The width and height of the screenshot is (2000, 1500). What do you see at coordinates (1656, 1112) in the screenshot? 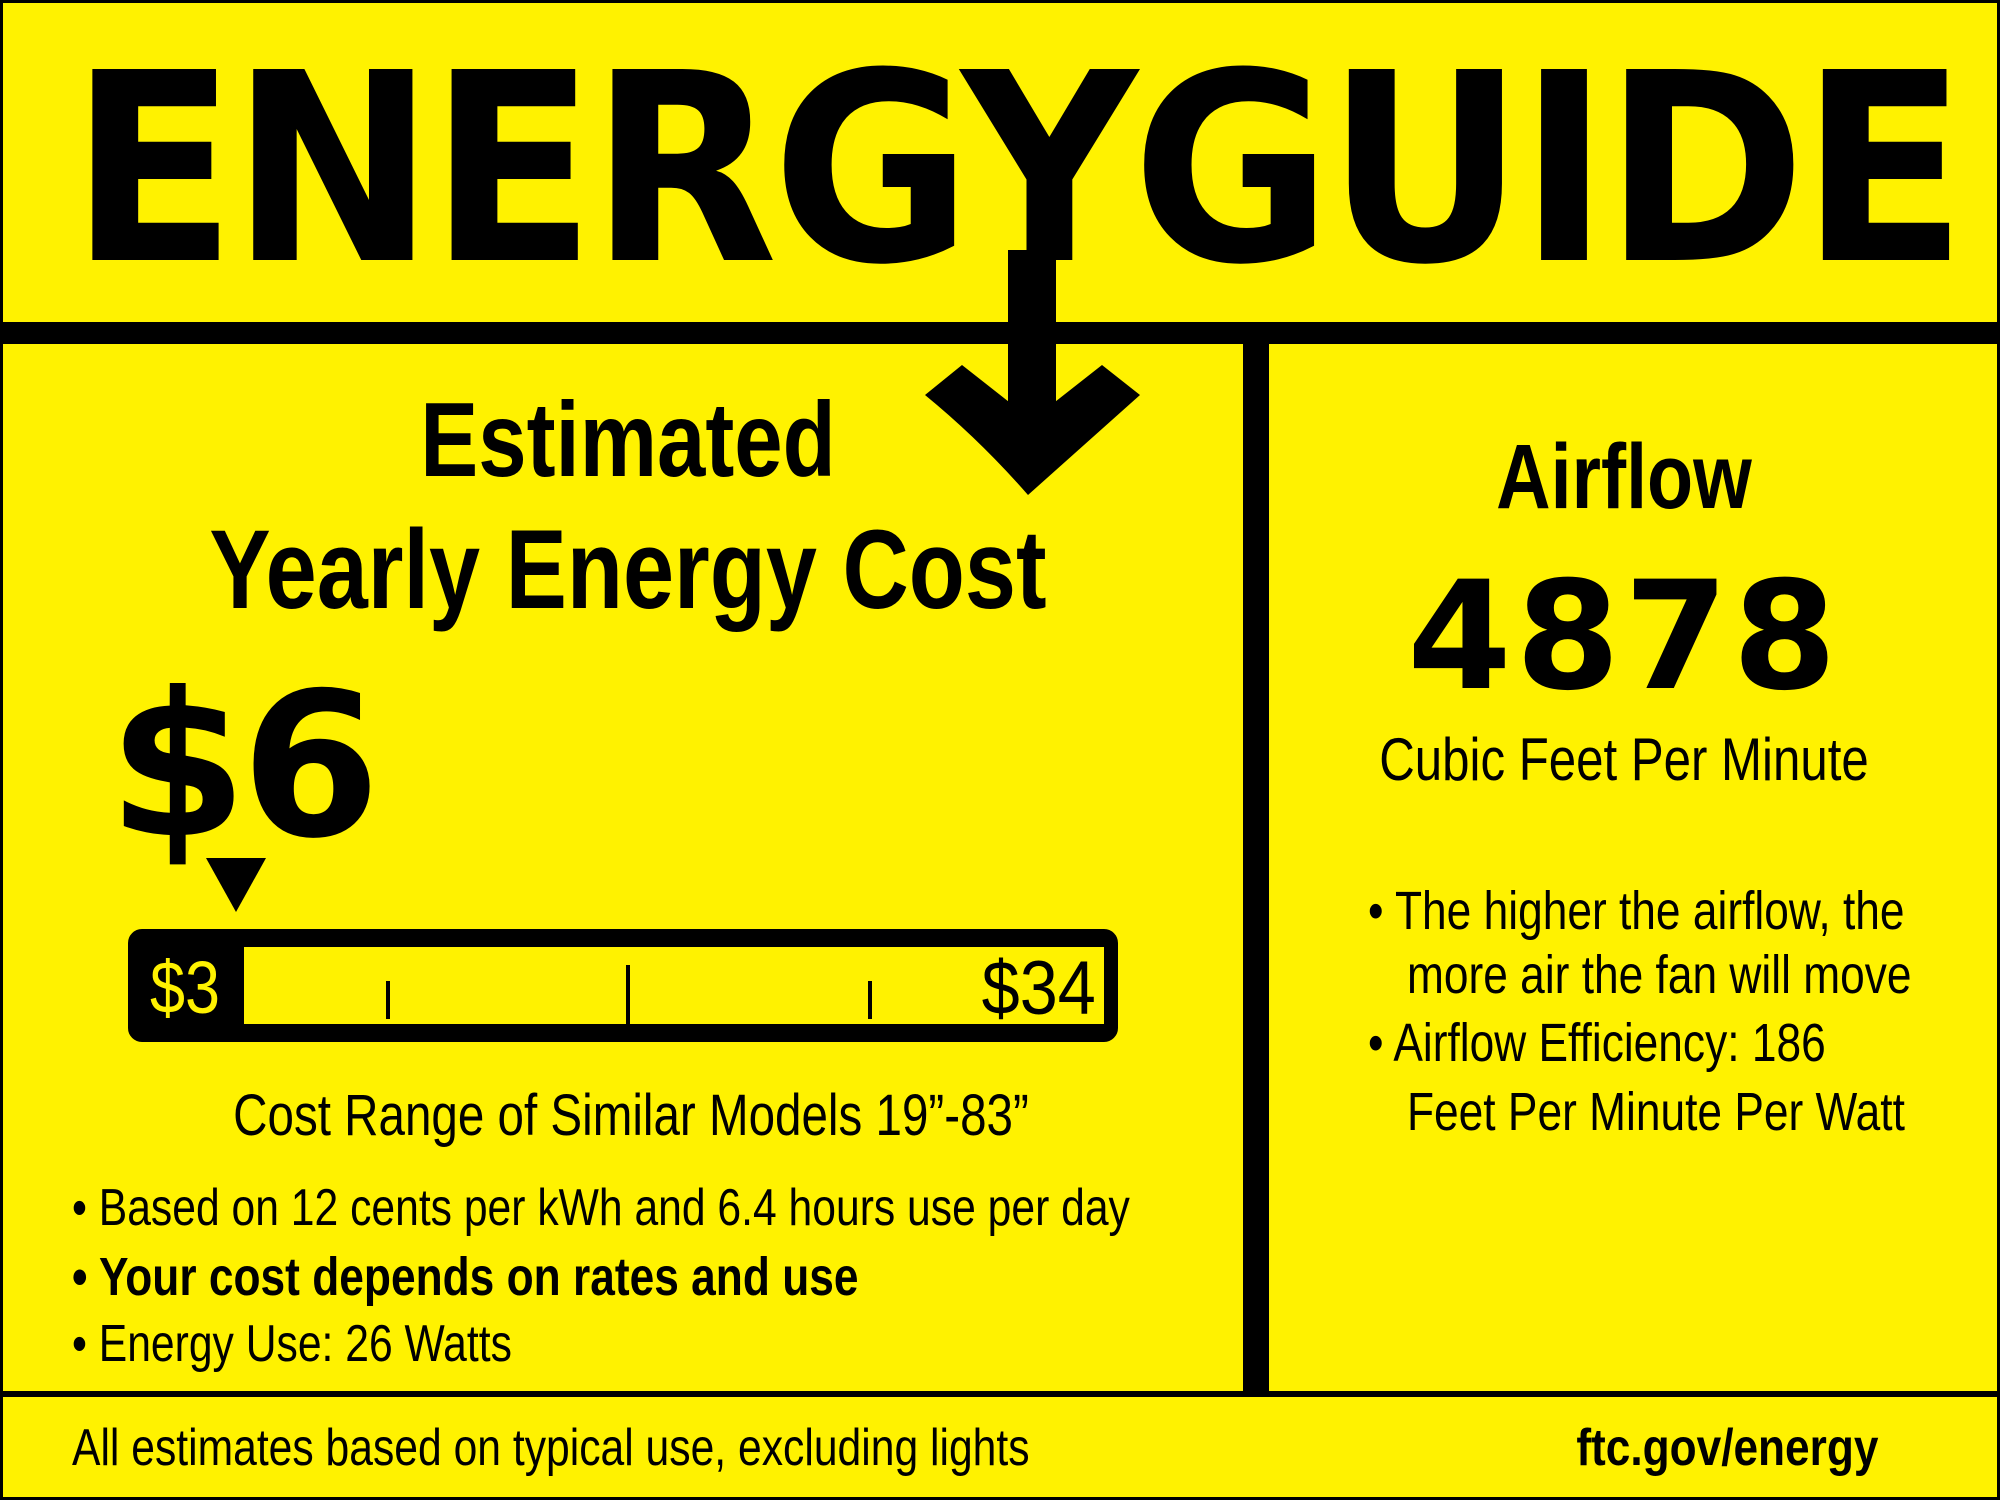
I see `airflow-bullet-cont: Feet Per Minute Per Watt` at bounding box center [1656, 1112].